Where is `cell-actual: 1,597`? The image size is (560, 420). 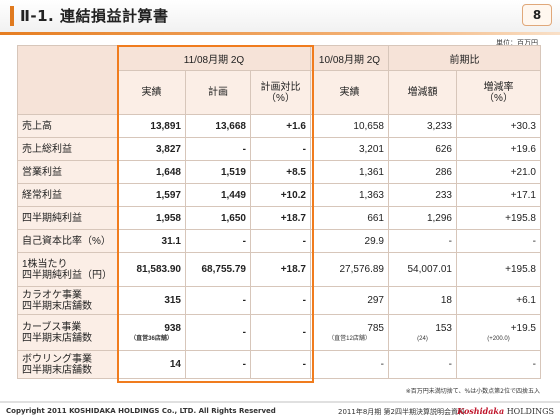
cell-actual: 1,597 is located at coordinates (151, 195).